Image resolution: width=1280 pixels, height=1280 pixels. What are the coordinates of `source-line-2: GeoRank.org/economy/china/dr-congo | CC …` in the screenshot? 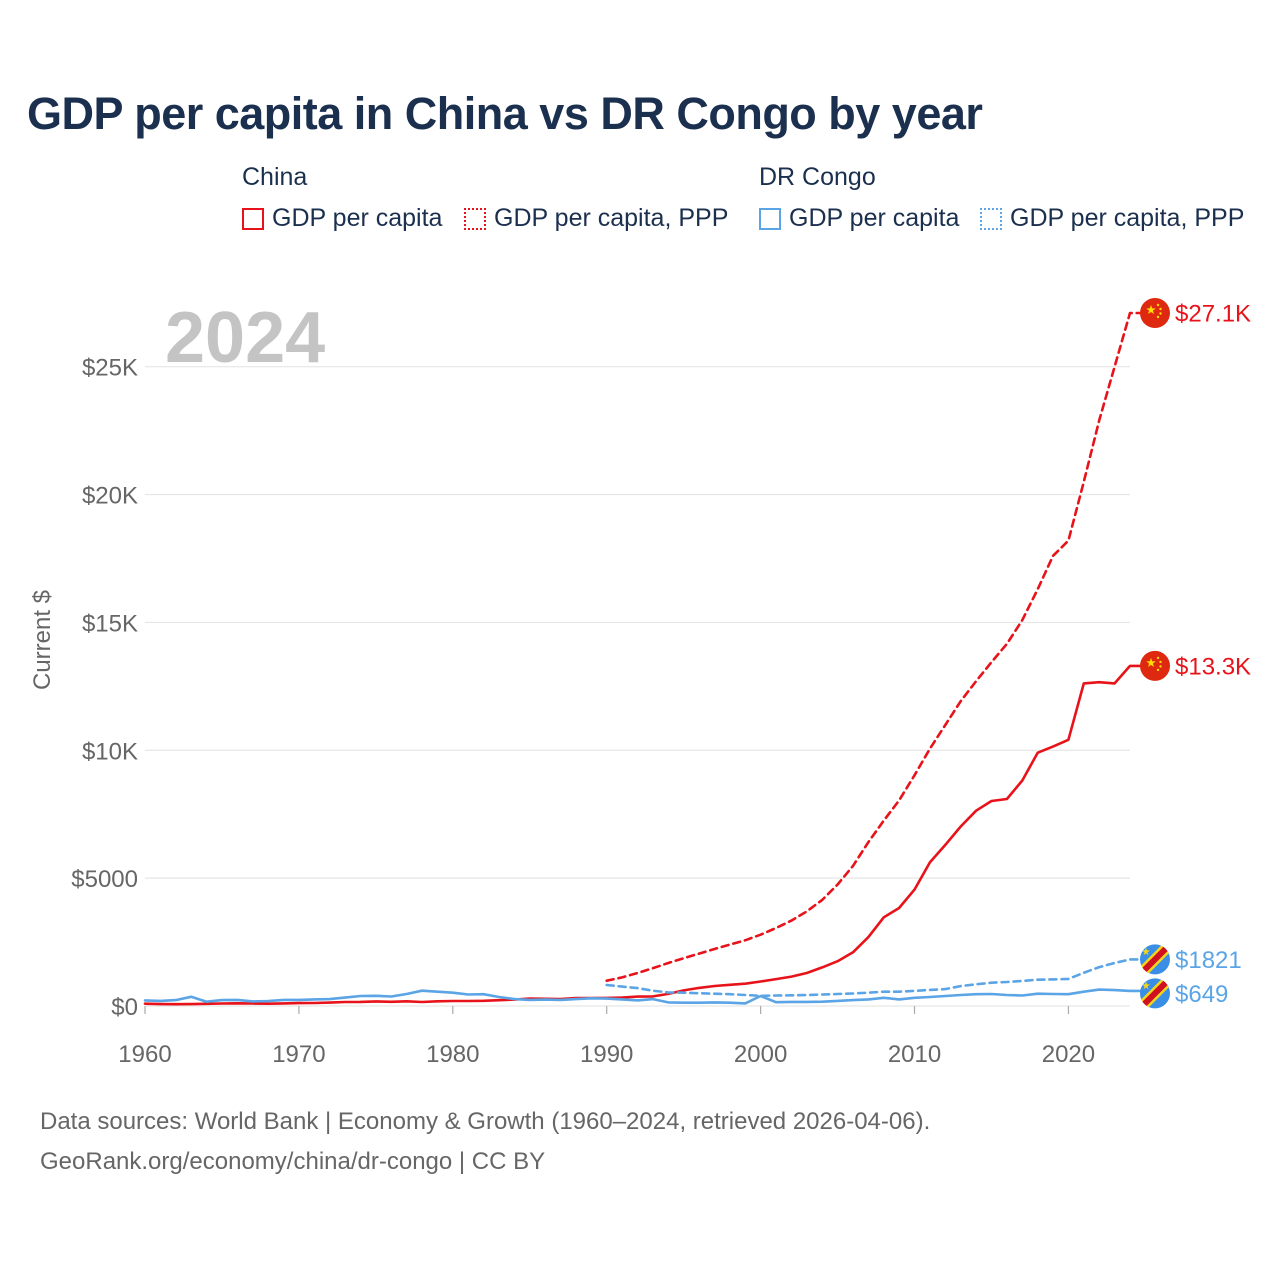 It's located at (293, 1161).